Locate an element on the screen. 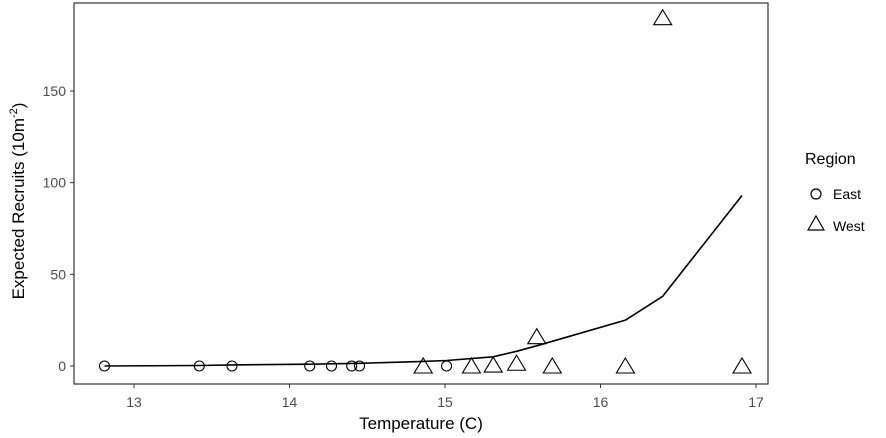  y-tick-label: 0 is located at coordinates (62, 366).